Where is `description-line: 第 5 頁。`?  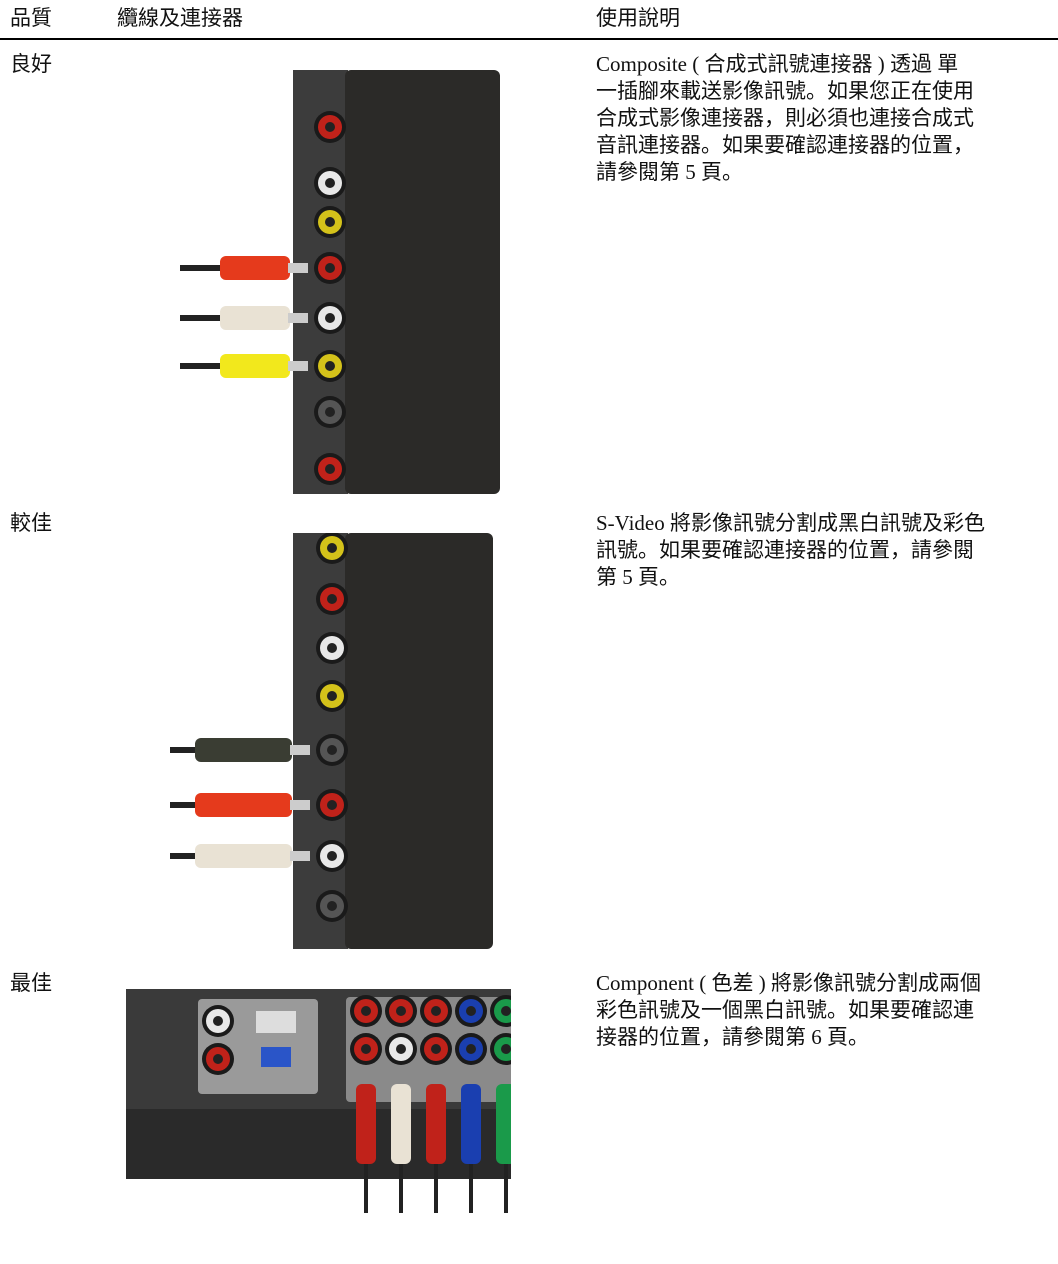
description-line: 第 5 頁。 is located at coordinates (638, 577).